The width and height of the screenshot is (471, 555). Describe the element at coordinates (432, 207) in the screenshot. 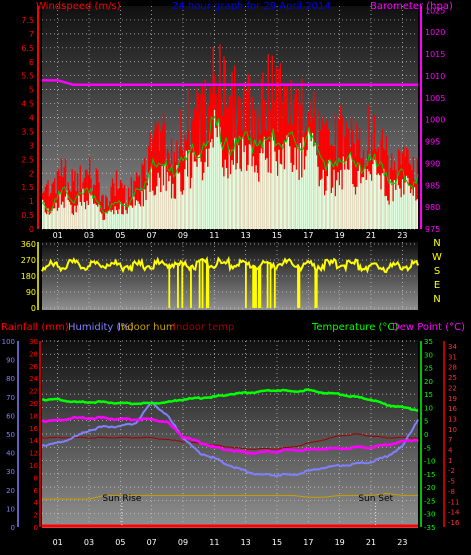

I see `barometer-tick-label: 980` at that location.